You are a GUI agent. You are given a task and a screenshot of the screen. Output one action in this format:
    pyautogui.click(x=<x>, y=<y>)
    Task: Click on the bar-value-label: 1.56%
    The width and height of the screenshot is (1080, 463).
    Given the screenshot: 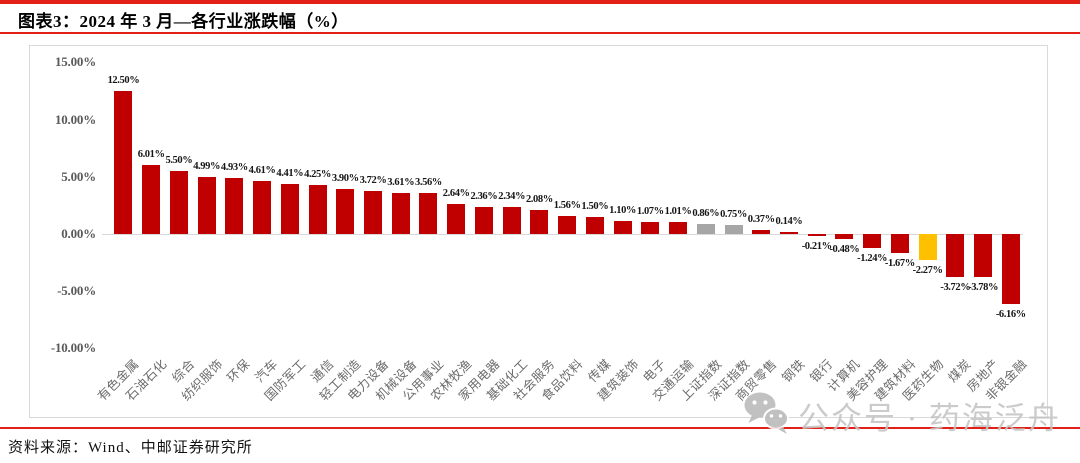 What is the action you would take?
    pyautogui.click(x=567, y=206)
    